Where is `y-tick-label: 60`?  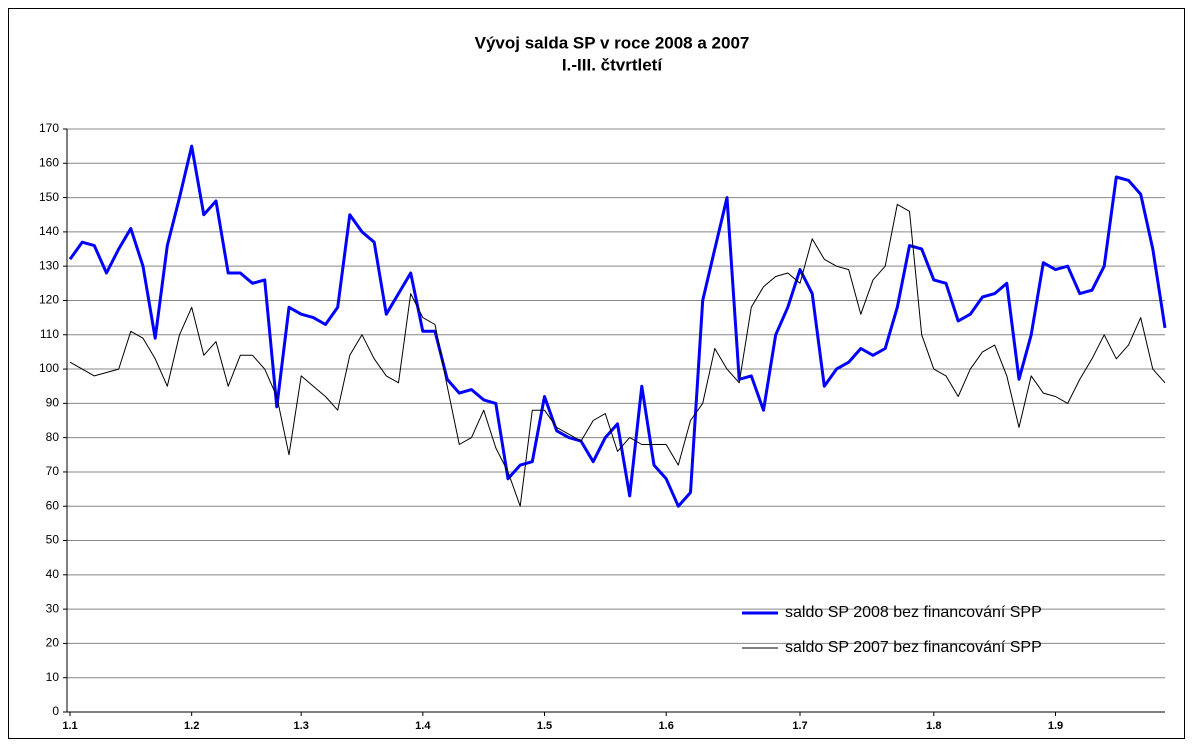
y-tick-label: 60 is located at coordinates (53, 505).